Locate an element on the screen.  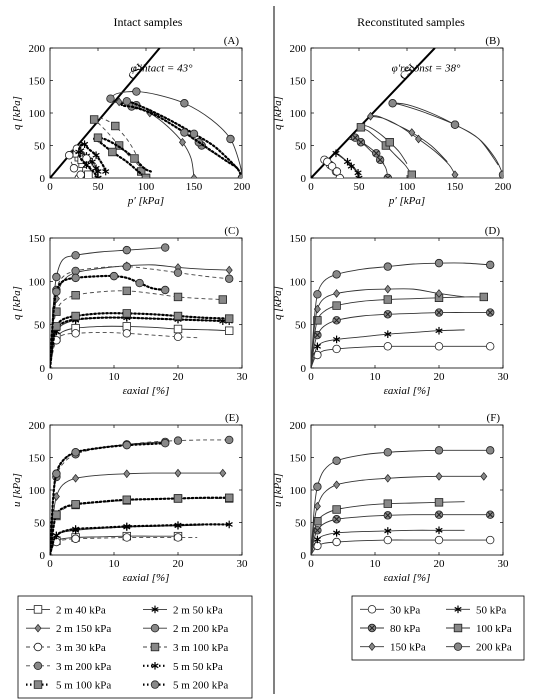
plot-frame is located at coordinates (407, 490).